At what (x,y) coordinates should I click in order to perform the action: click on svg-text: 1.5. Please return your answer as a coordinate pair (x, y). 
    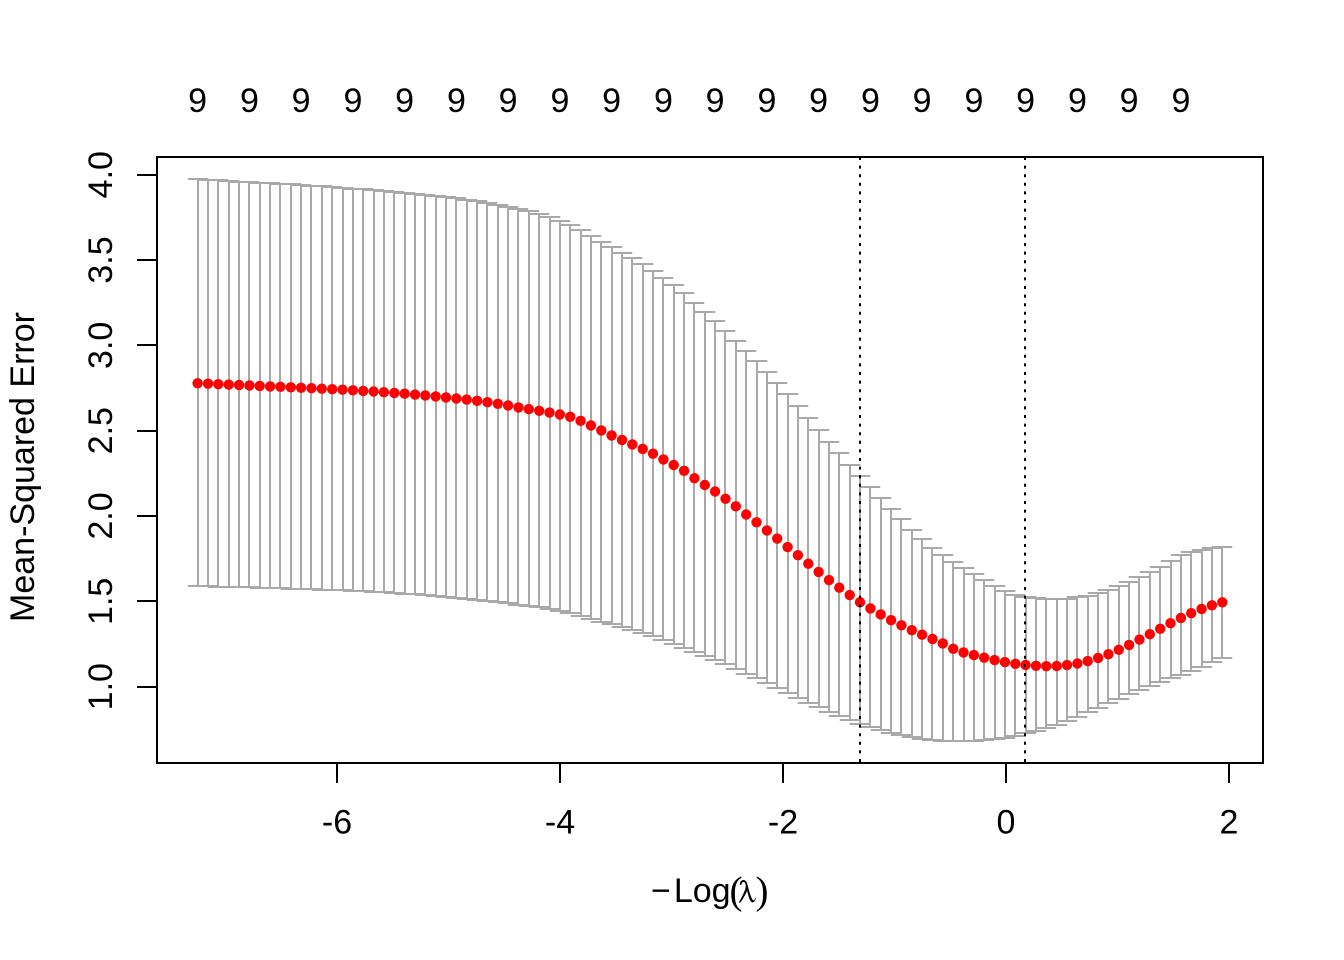
    Looking at the image, I should click on (101, 601).